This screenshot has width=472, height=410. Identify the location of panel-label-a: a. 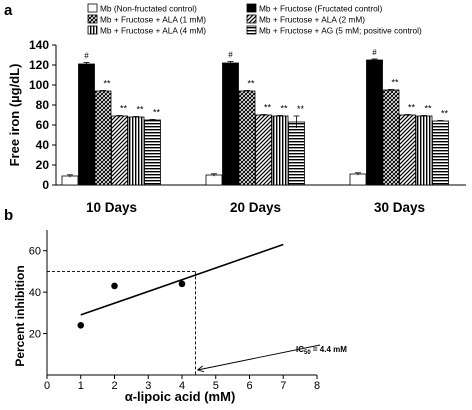
(8, 10).